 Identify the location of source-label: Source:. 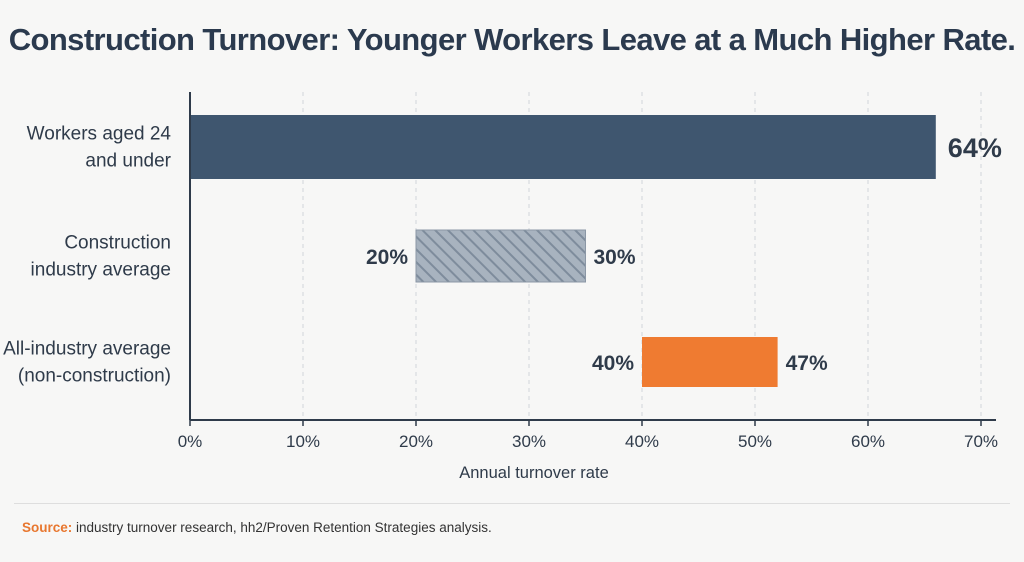
(47, 527).